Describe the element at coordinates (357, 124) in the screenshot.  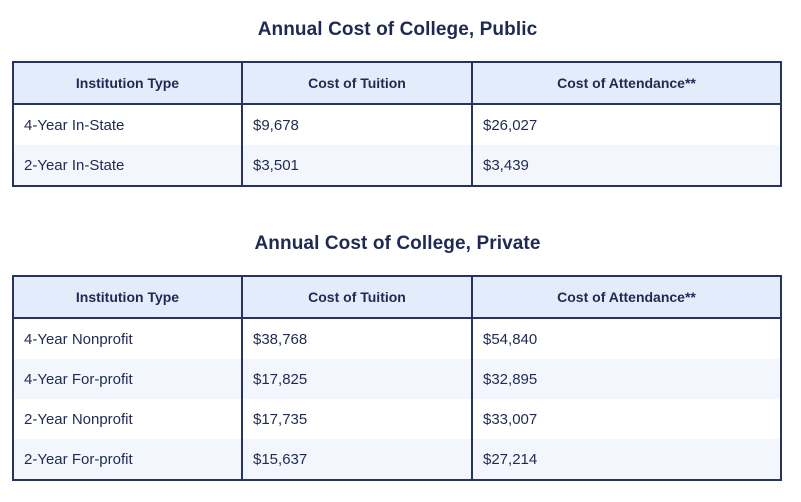
I see `tuition-cell: $9,678` at that location.